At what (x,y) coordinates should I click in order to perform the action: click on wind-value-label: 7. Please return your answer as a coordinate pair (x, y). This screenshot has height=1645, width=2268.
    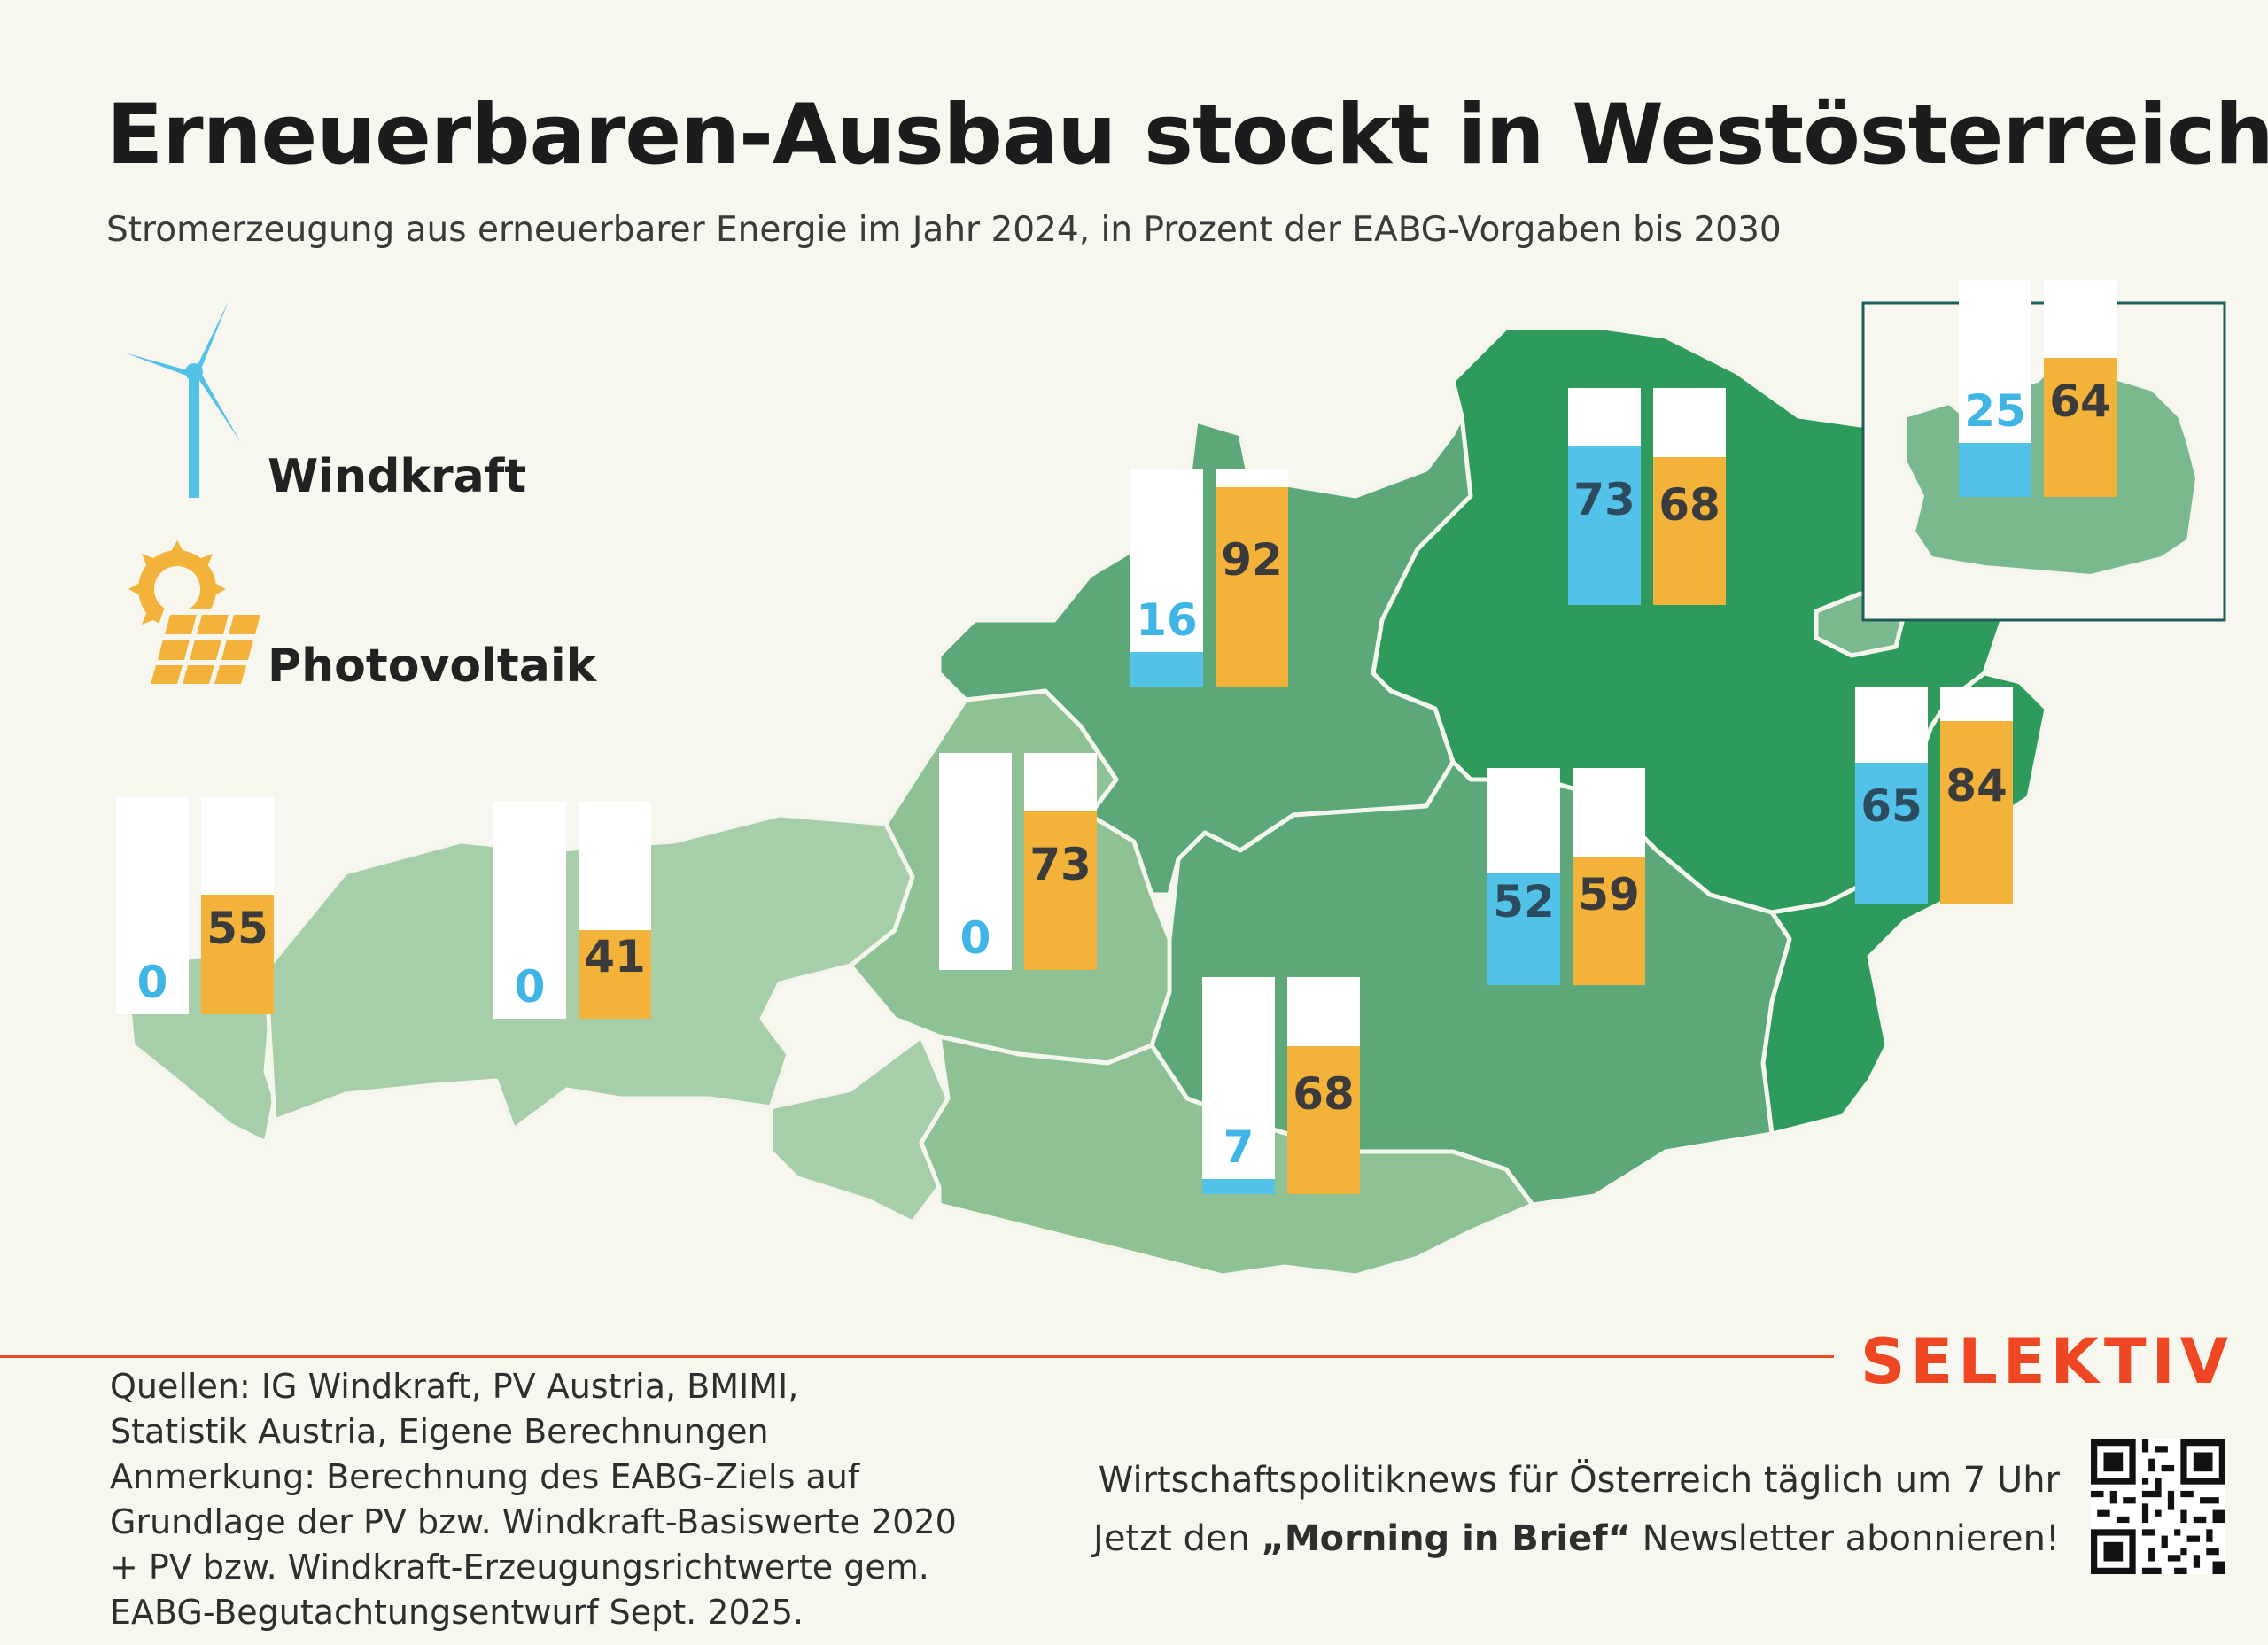
    Looking at the image, I should click on (1238, 1147).